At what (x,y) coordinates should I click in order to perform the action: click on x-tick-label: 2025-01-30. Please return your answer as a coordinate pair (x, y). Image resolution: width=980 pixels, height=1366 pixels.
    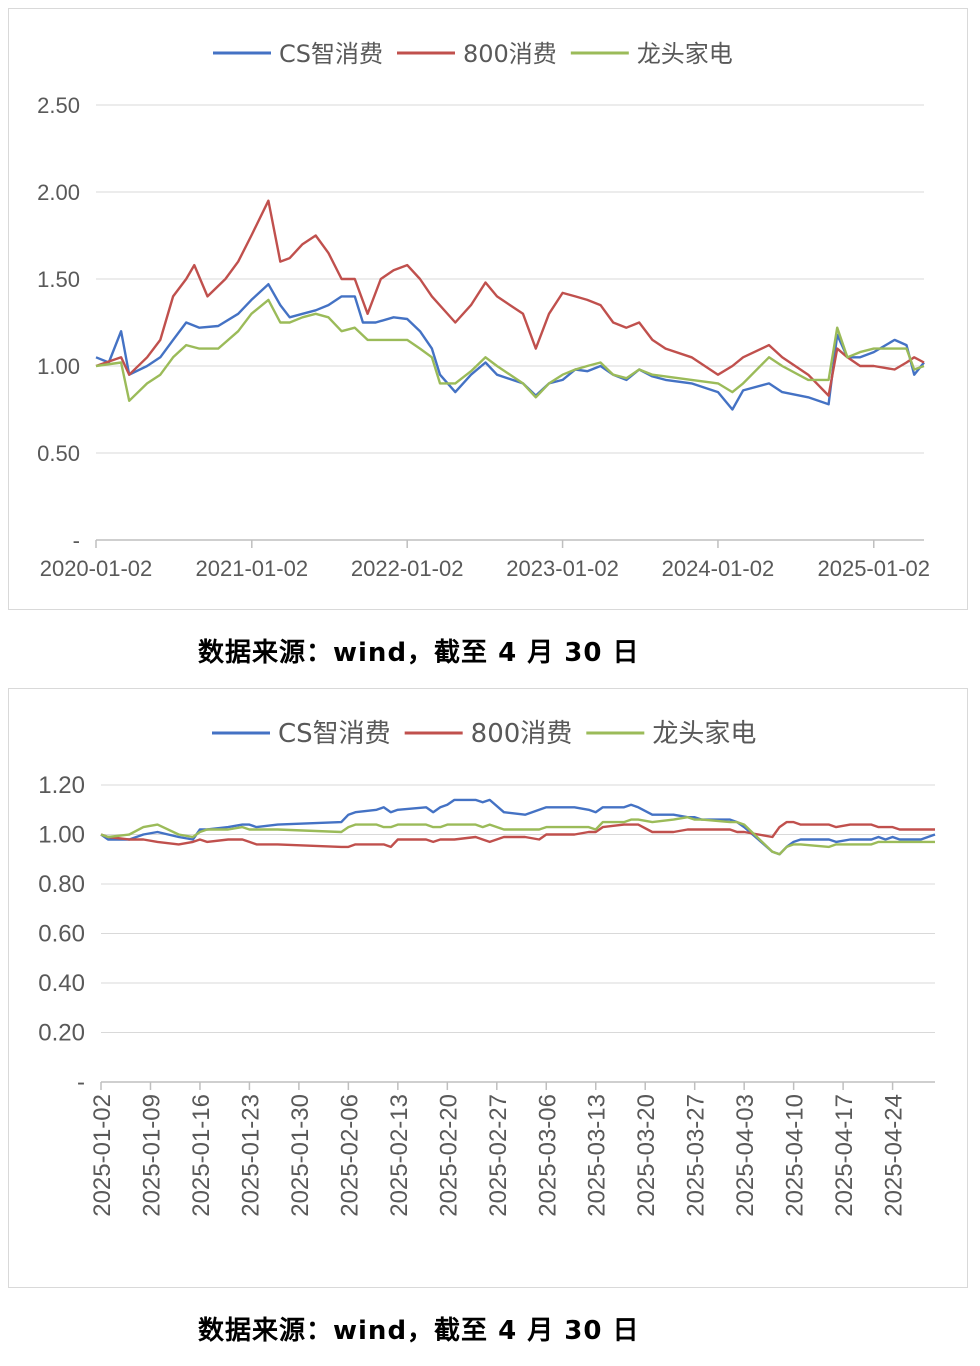
    Looking at the image, I should click on (300, 1155).